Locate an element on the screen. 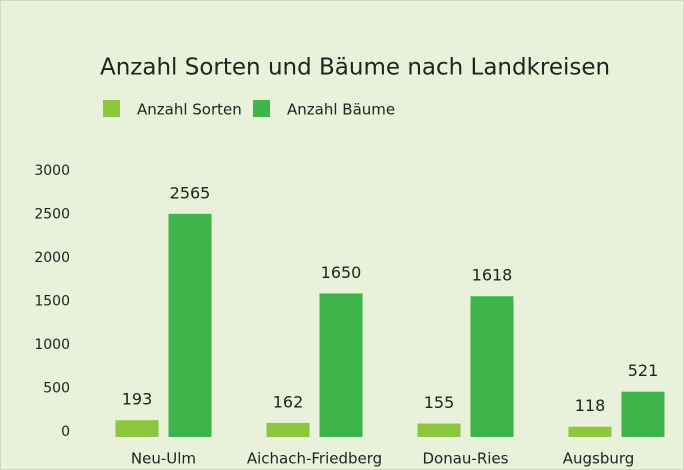 The image size is (684, 470). value-label: 155 is located at coordinates (439, 402).